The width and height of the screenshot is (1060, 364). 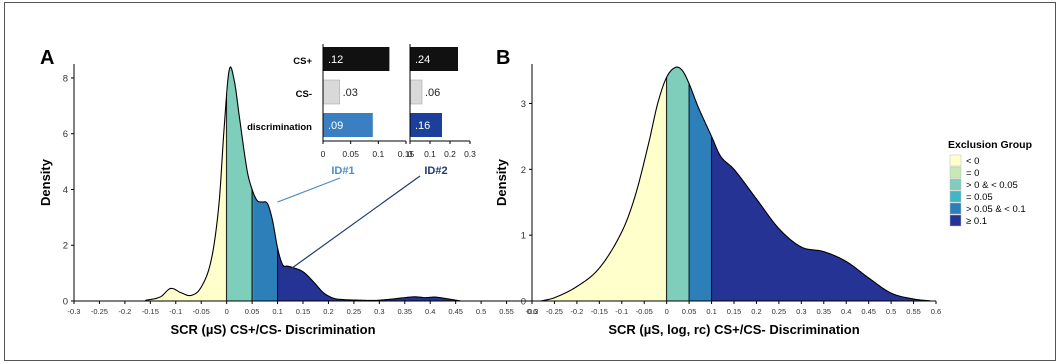 What do you see at coordinates (45, 182) in the screenshot?
I see `panel-a-y-label: Density` at bounding box center [45, 182].